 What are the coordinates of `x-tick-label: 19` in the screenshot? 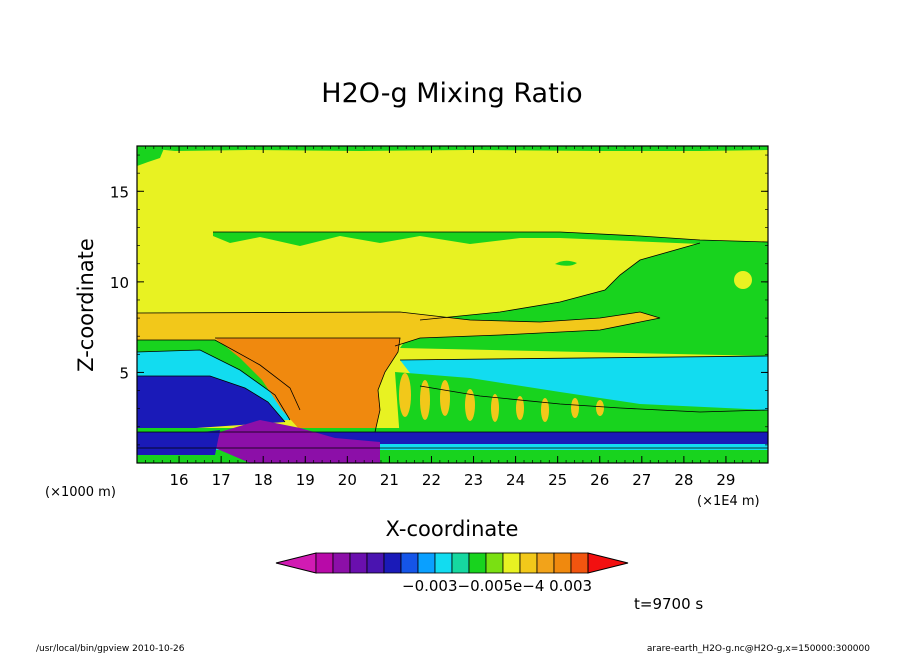 It's located at (305, 480).